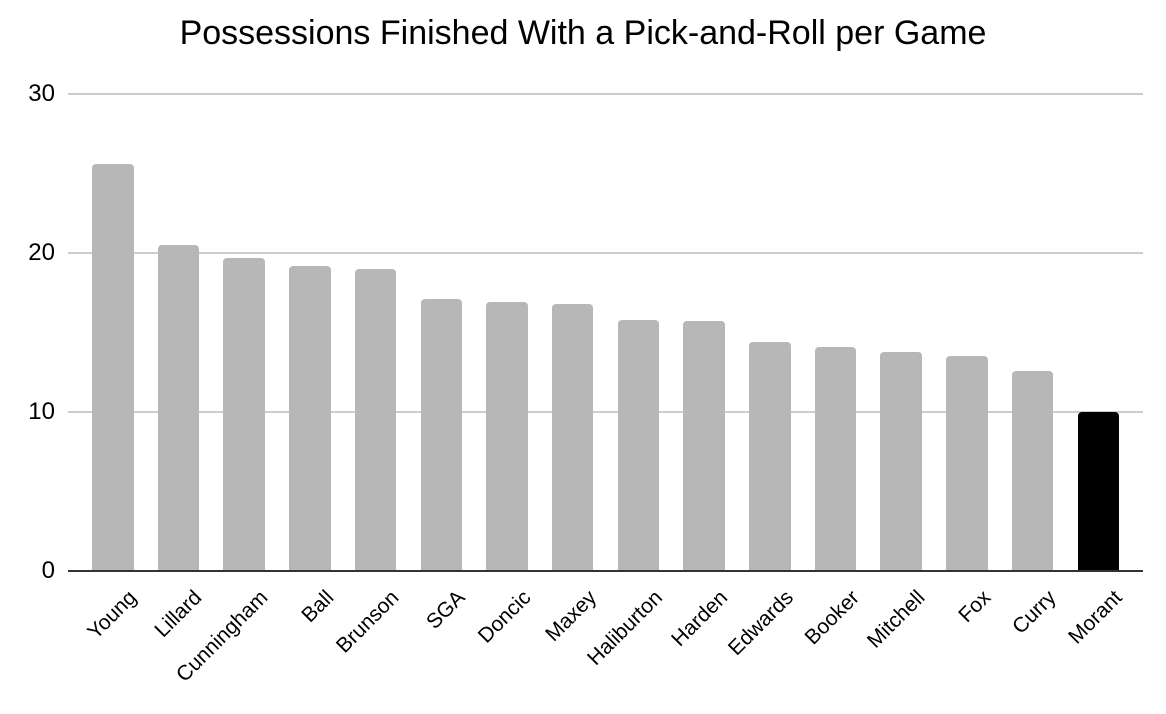 Image resolution: width=1166 pixels, height=714 pixels. I want to click on bar-curry, so click(1032, 470).